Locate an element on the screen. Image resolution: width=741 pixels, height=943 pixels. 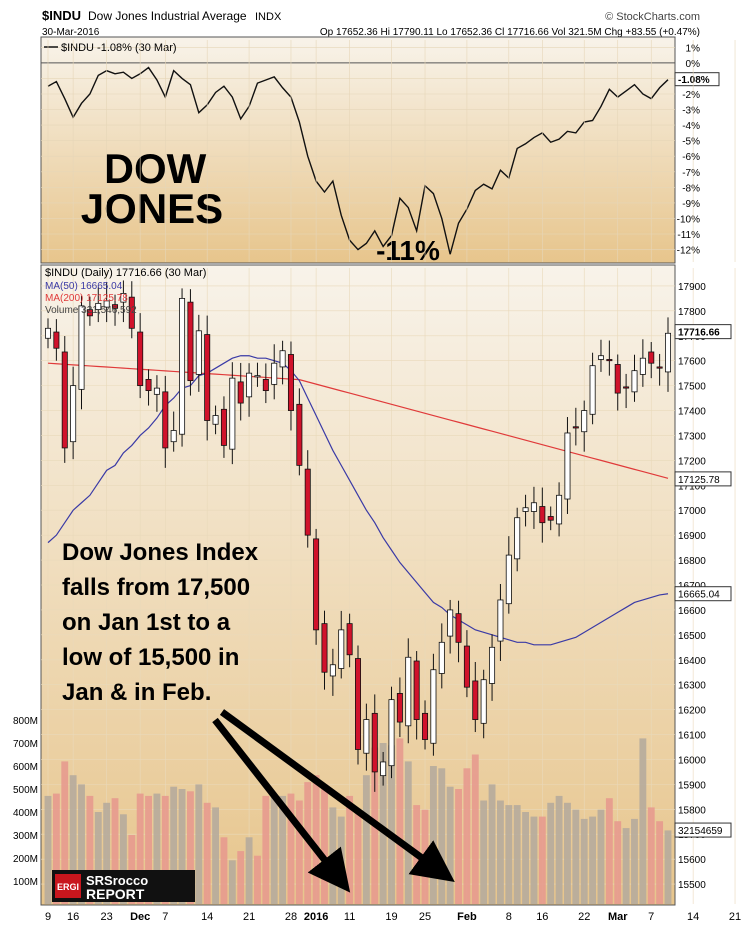
price-tick-label: 16000 is located at coordinates (692, 760).